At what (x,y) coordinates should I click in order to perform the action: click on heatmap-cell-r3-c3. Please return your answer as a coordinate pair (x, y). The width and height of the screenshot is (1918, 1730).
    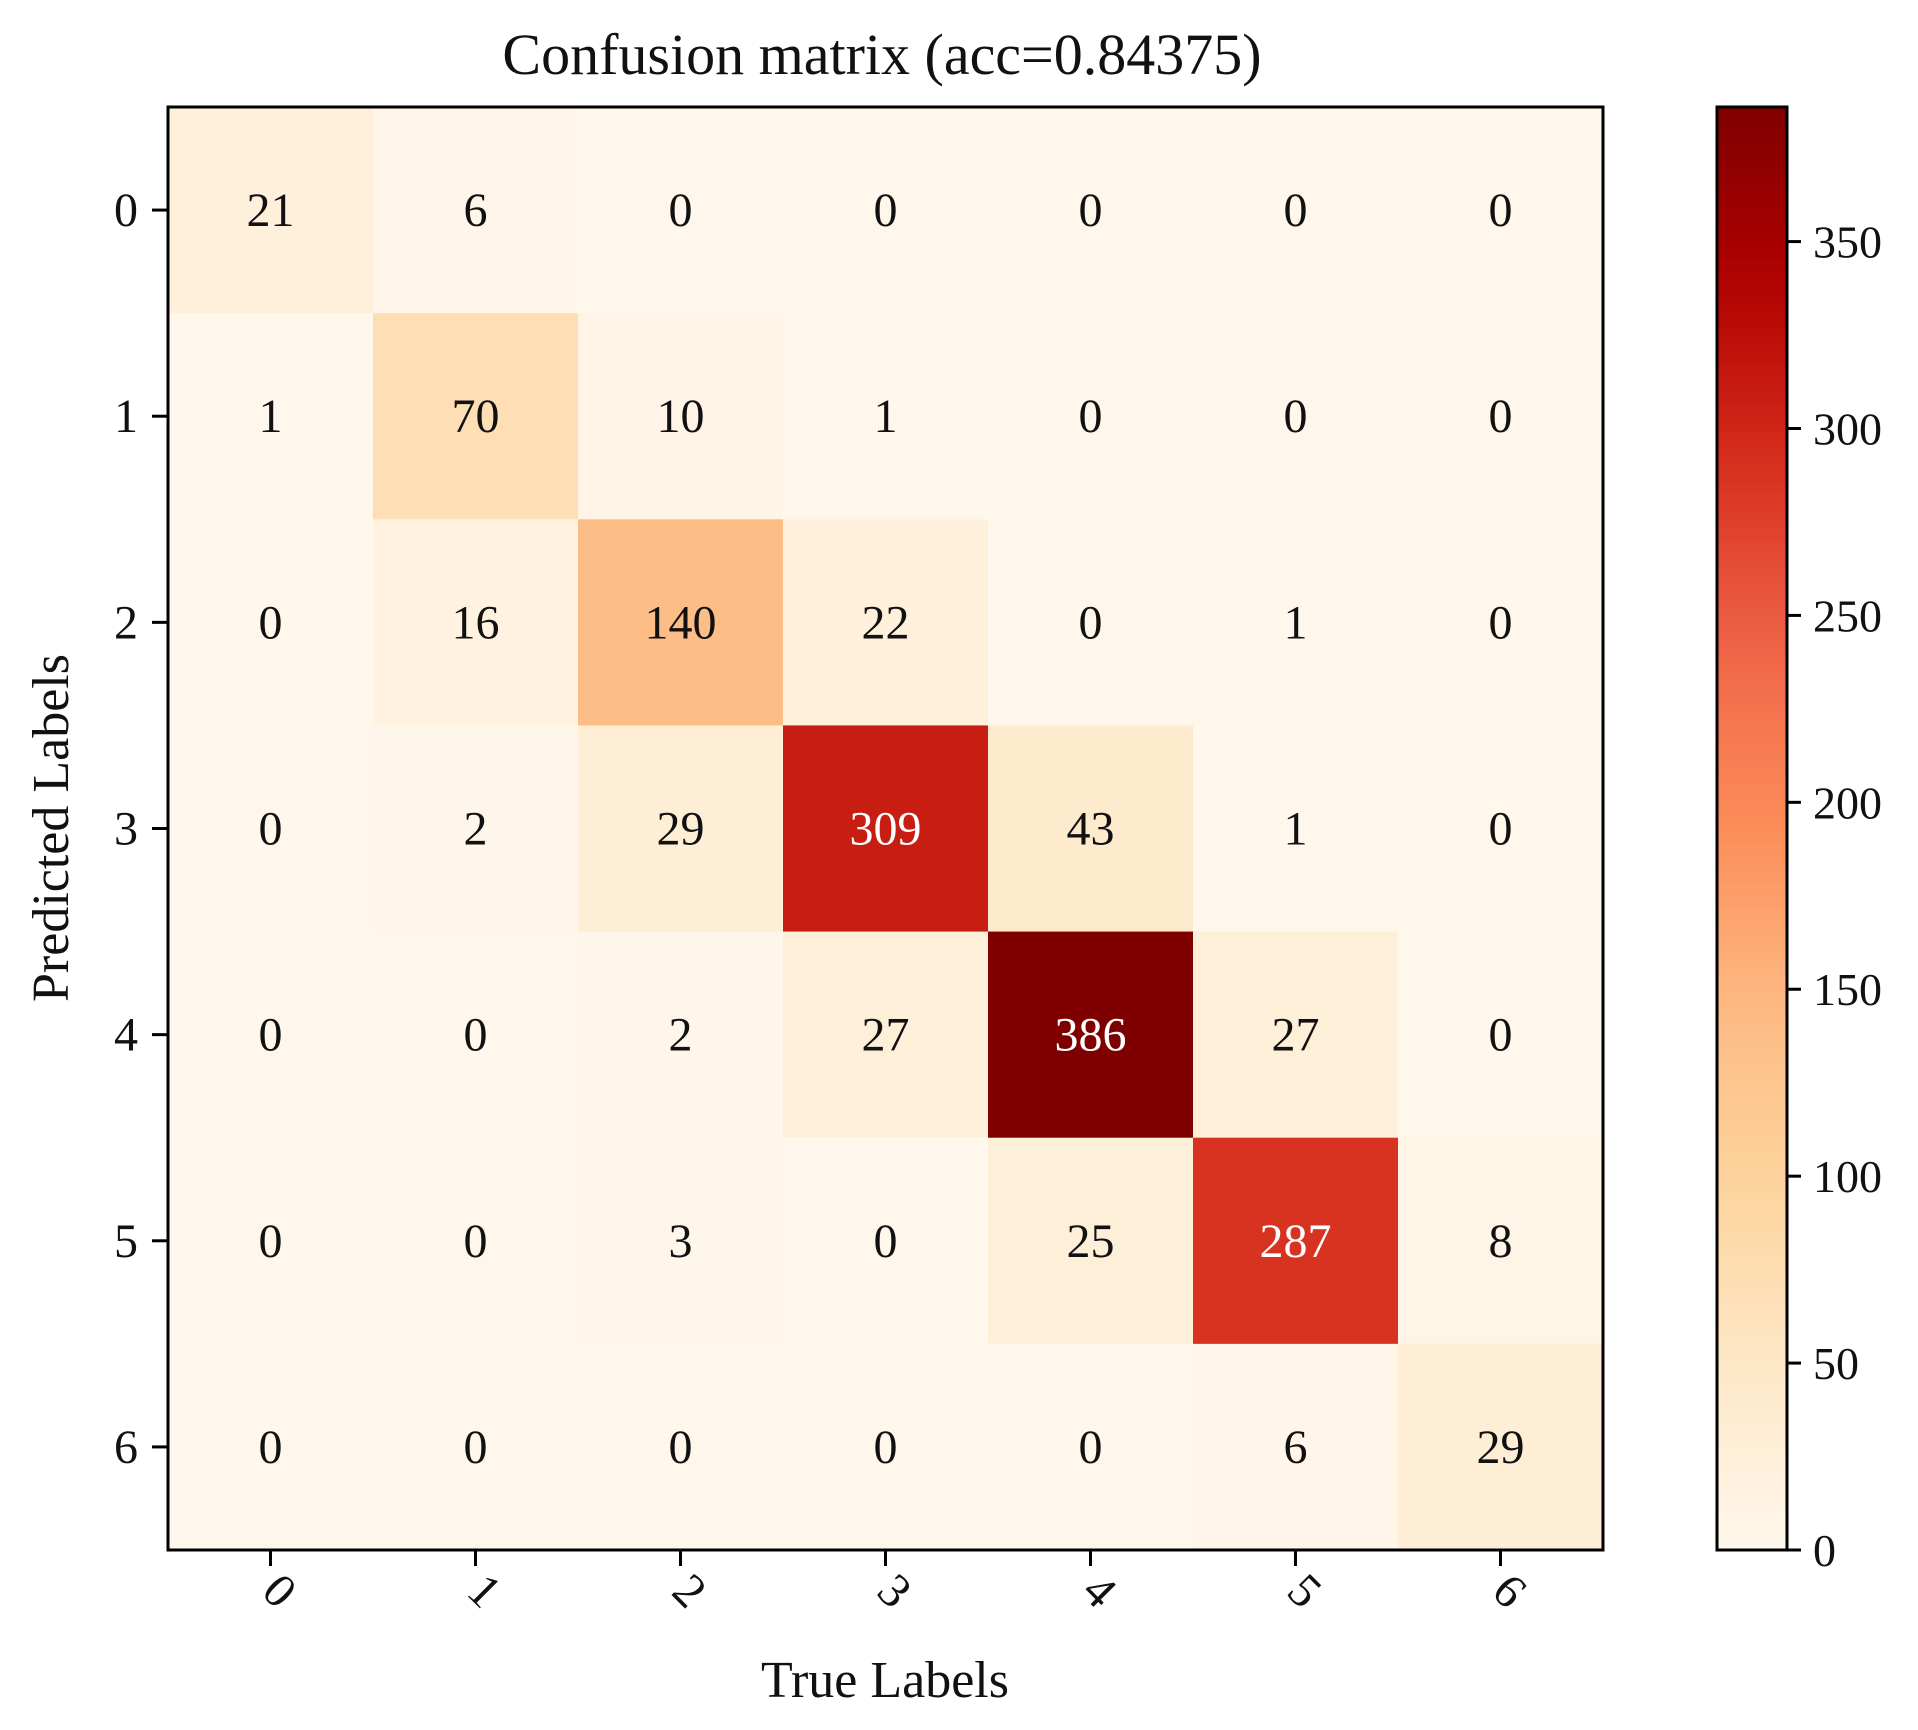
    Looking at the image, I should click on (886, 829).